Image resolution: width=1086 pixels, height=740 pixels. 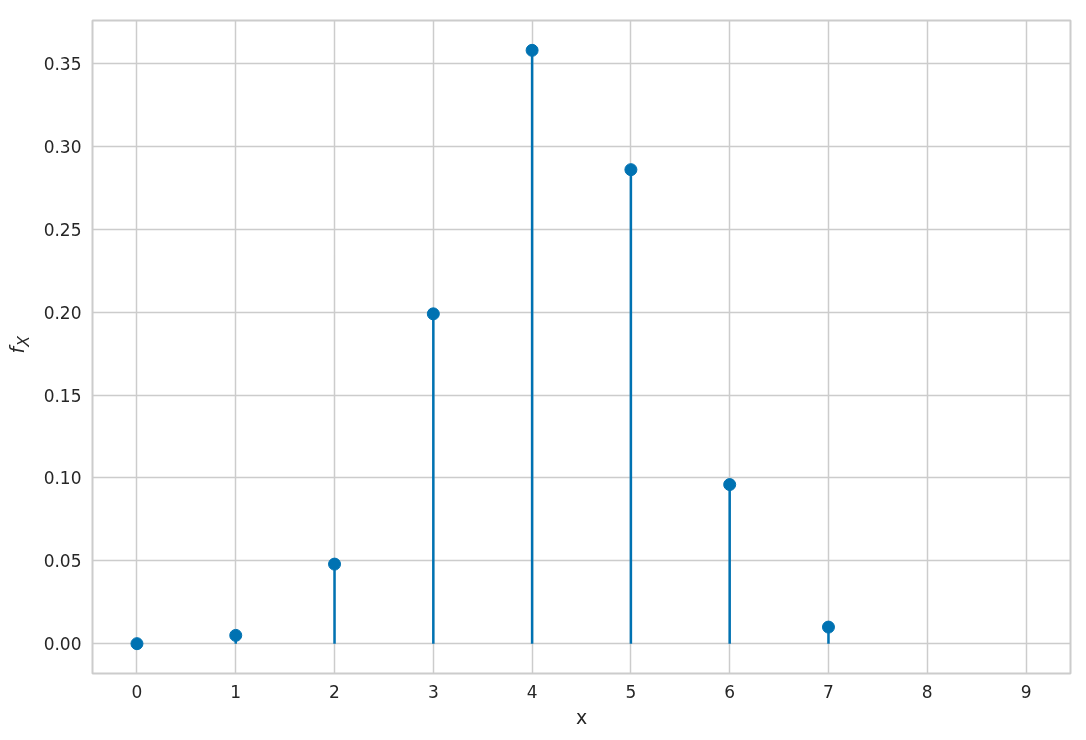 I want to click on y-tick-label: 0.25, so click(x=62, y=229).